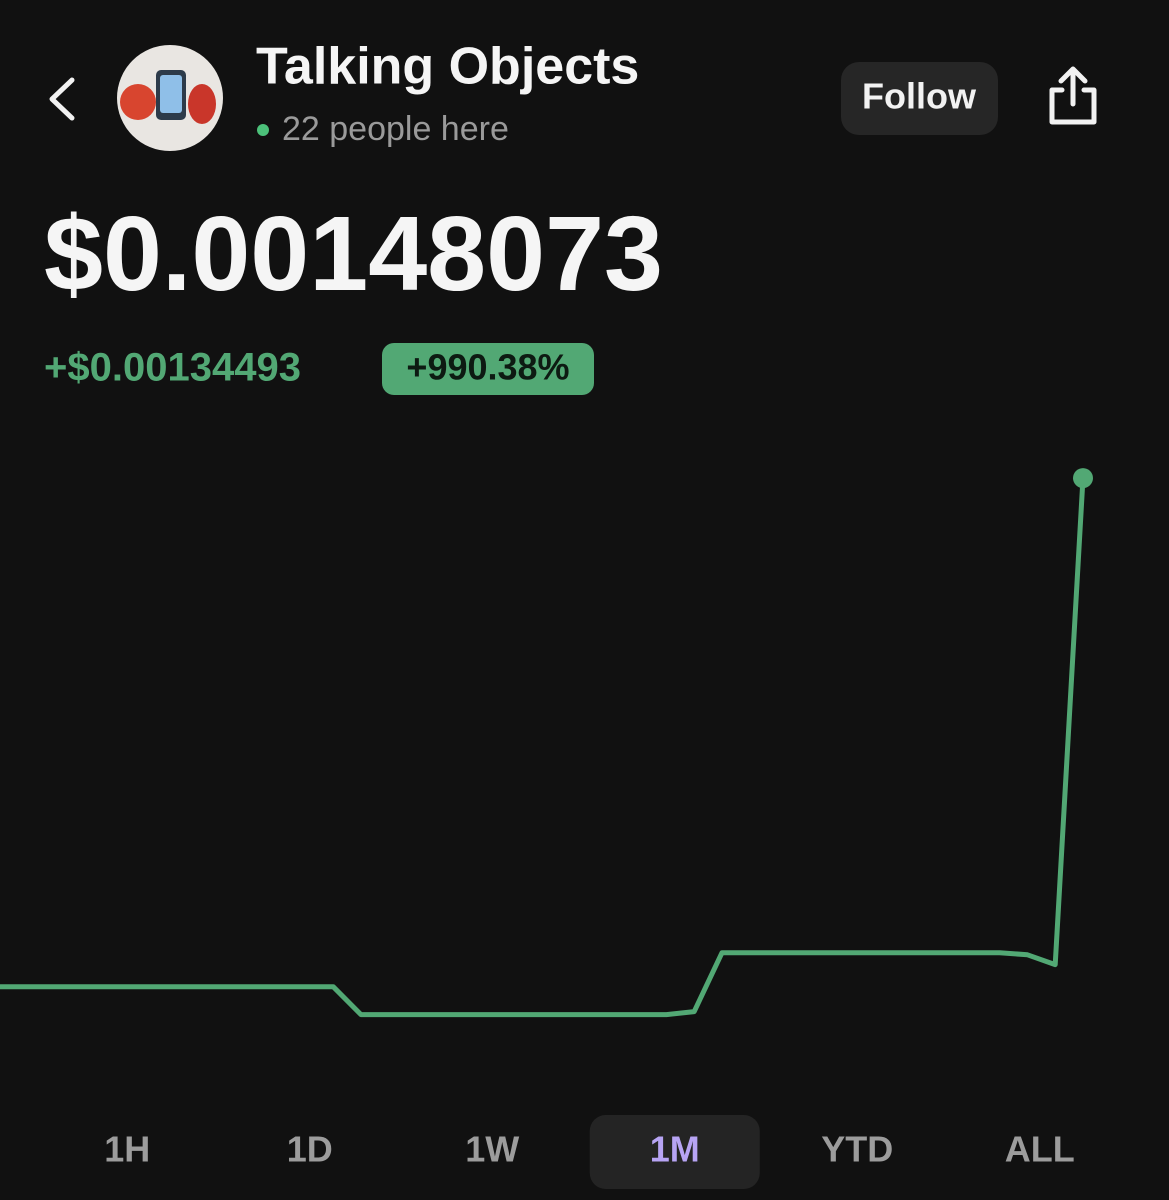  What do you see at coordinates (857, 1149) in the screenshot?
I see `range-tab: YTD` at bounding box center [857, 1149].